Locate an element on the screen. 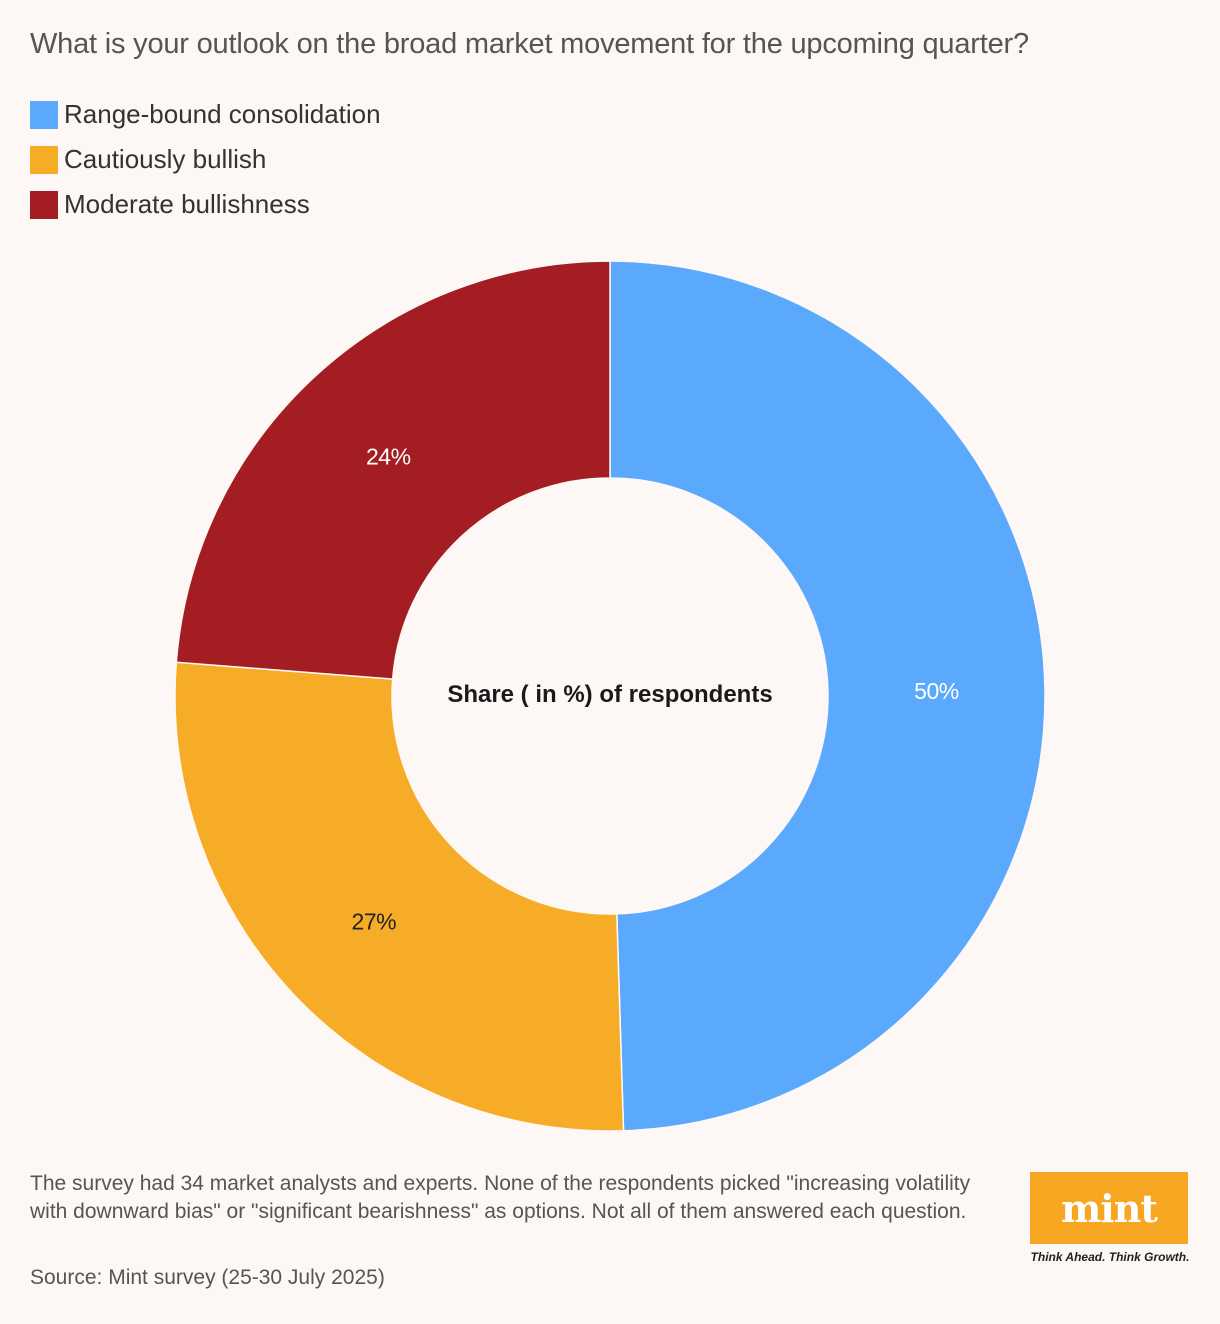 Image resolution: width=1220 pixels, height=1324 pixels. legend-item: Range-bound consolidation is located at coordinates (205, 114).